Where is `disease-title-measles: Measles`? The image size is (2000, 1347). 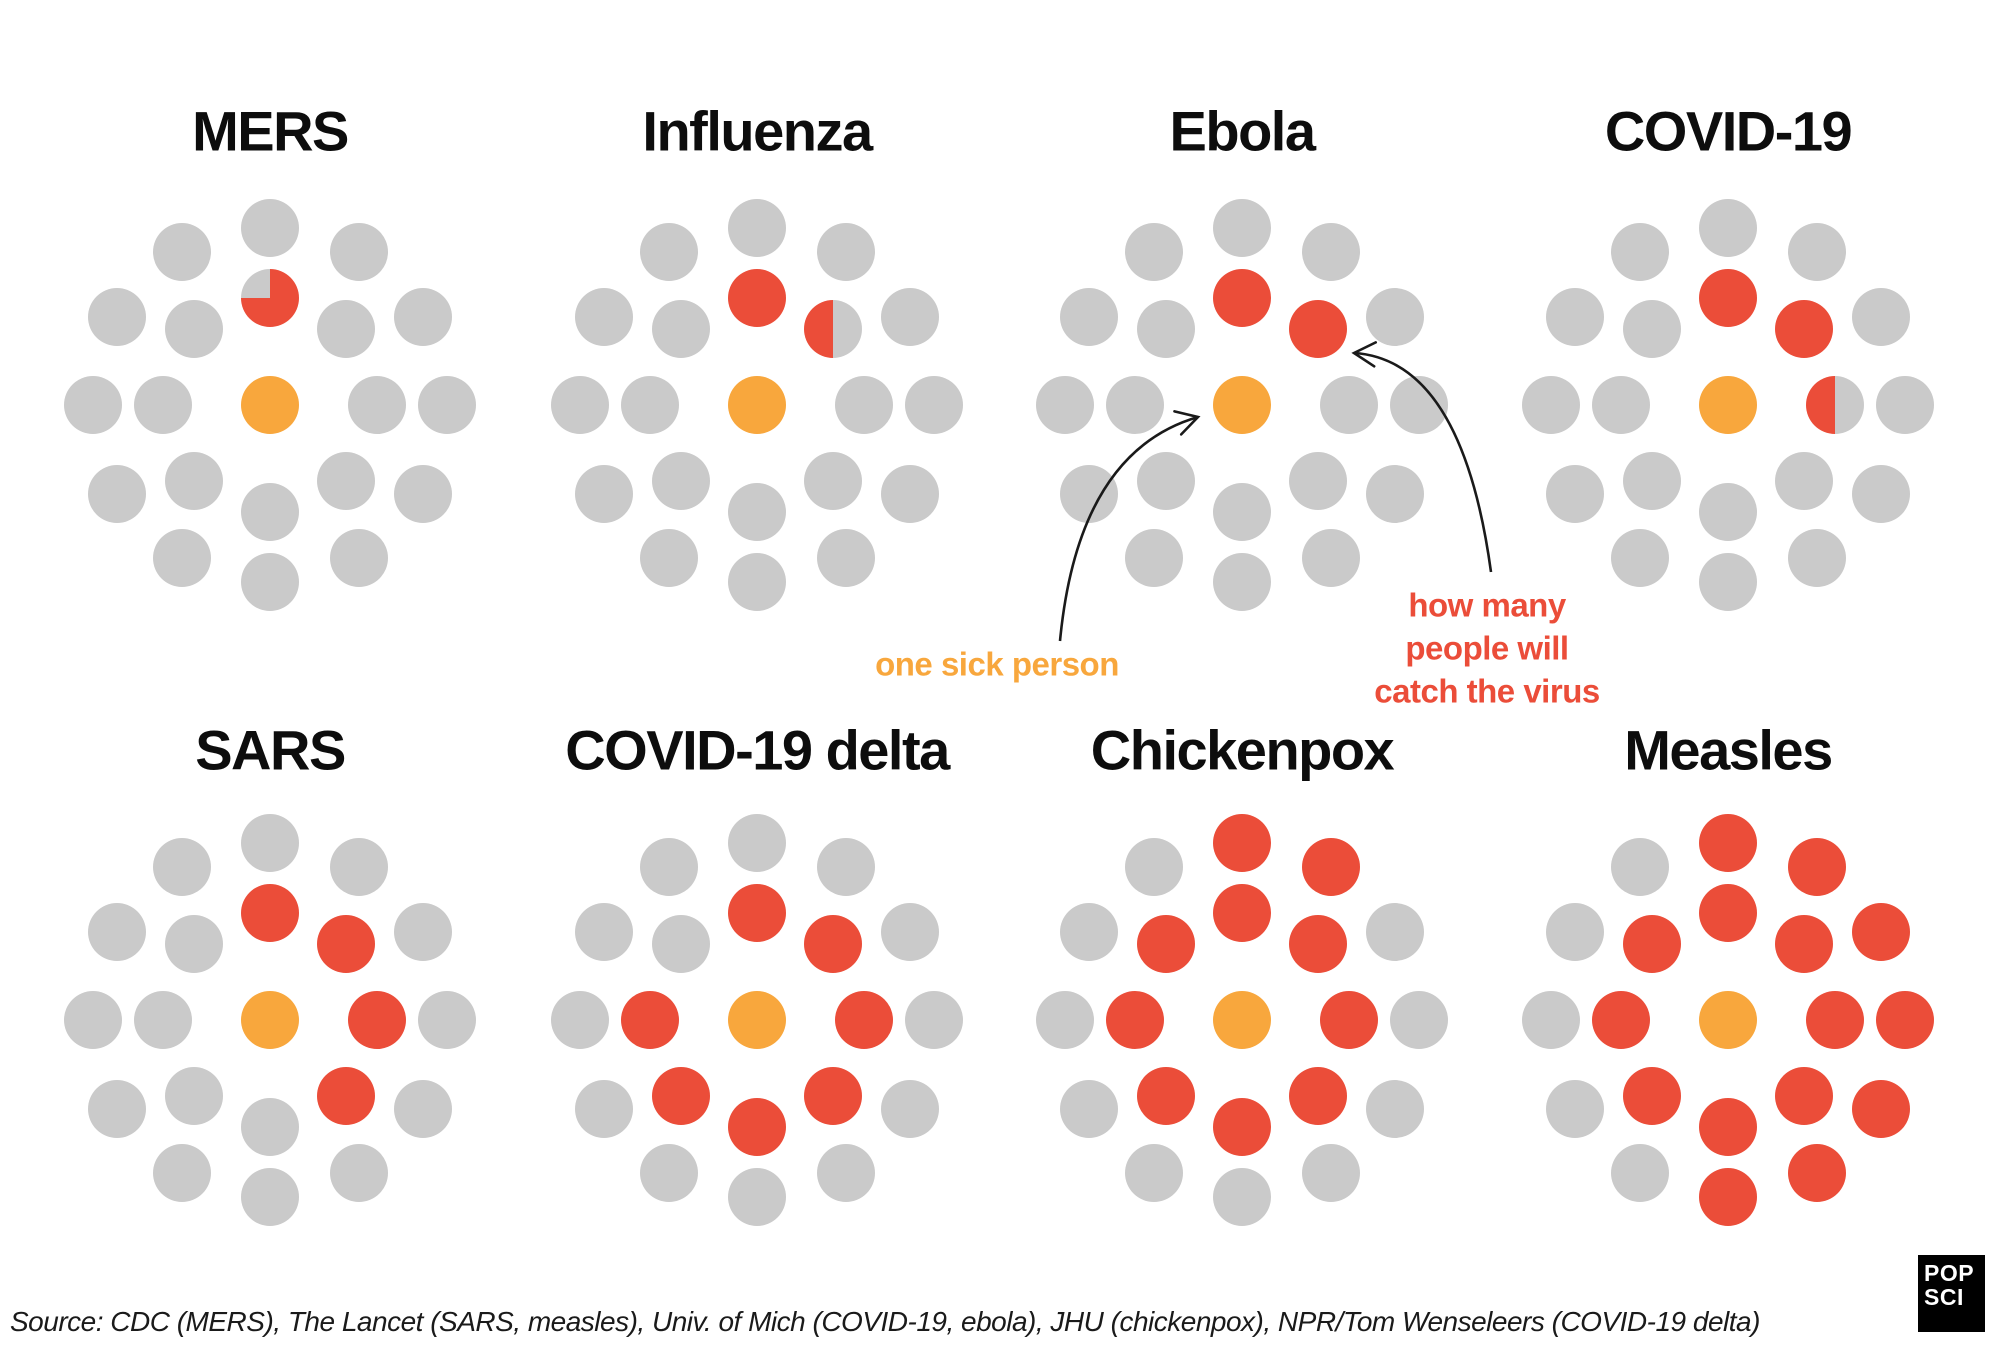
disease-title-measles: Measles is located at coordinates (1728, 750).